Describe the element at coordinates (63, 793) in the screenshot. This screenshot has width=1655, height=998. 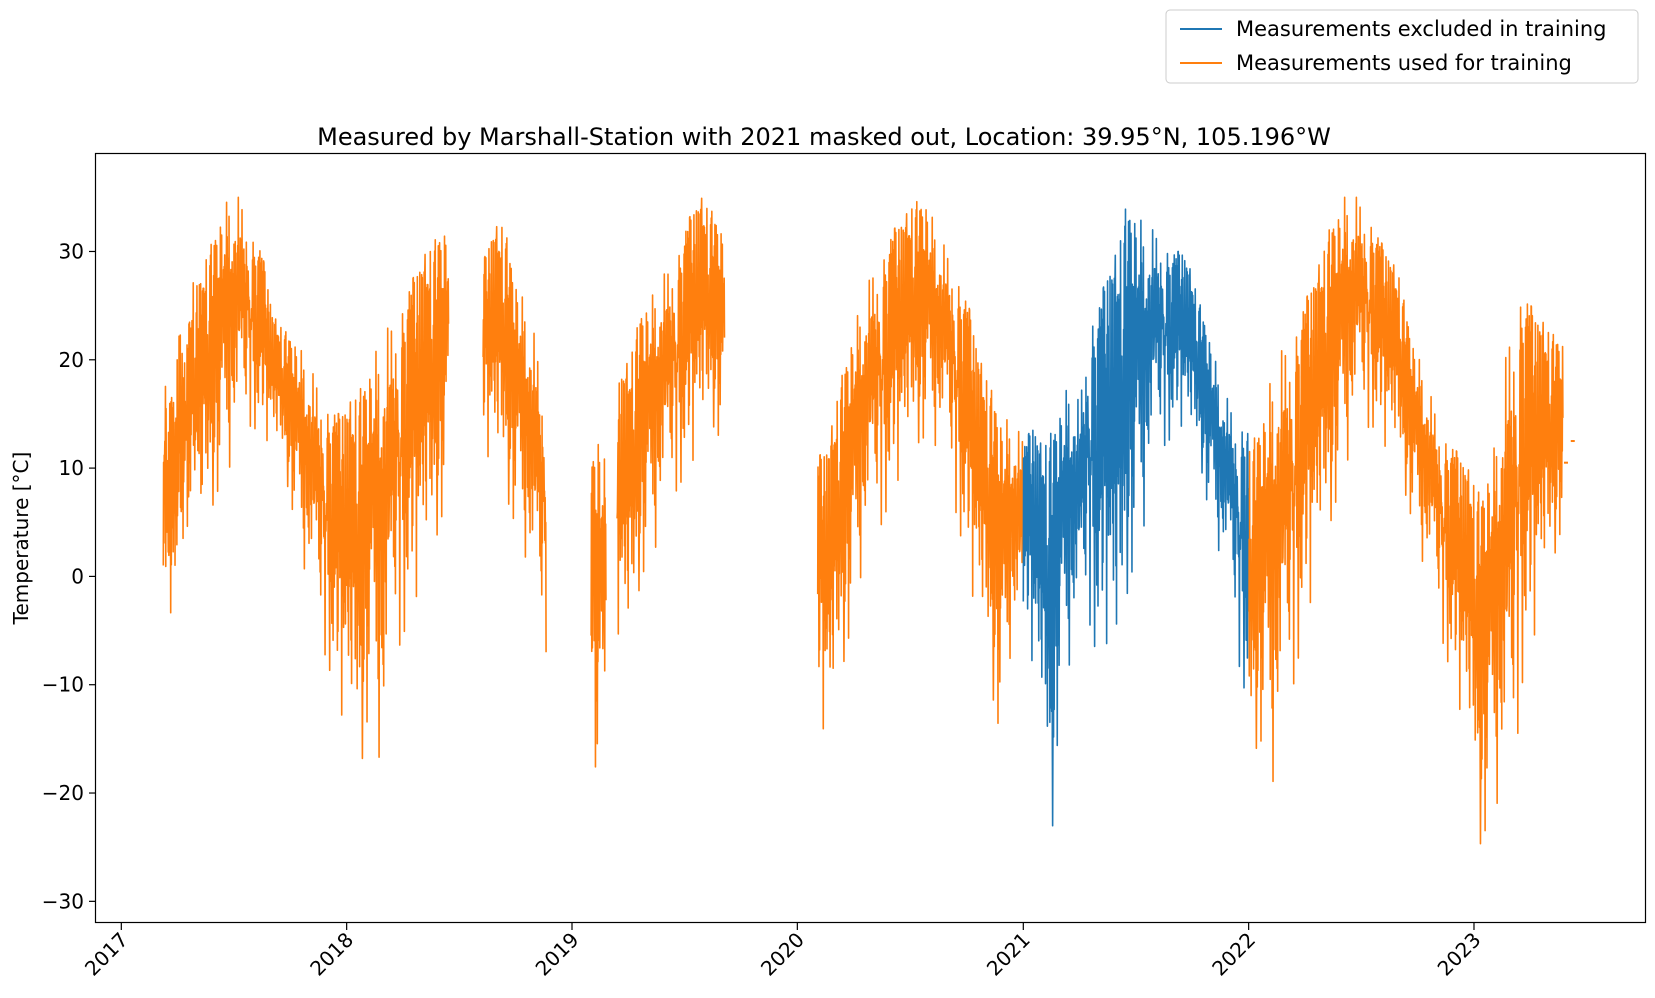
I see `y-tick-label: −20` at that location.